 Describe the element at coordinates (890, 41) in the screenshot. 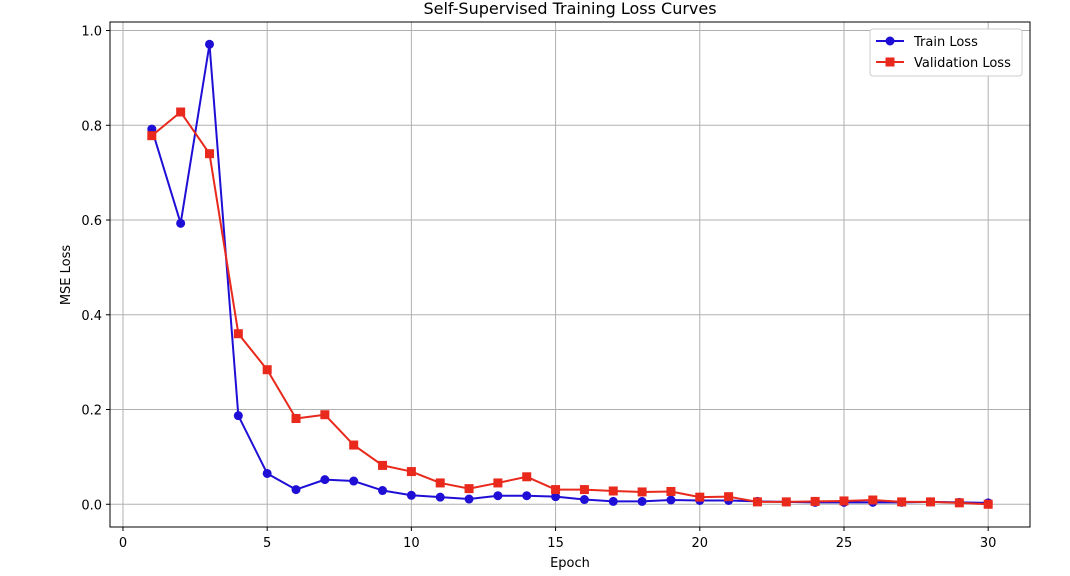

I see `legend-train-marker` at that location.